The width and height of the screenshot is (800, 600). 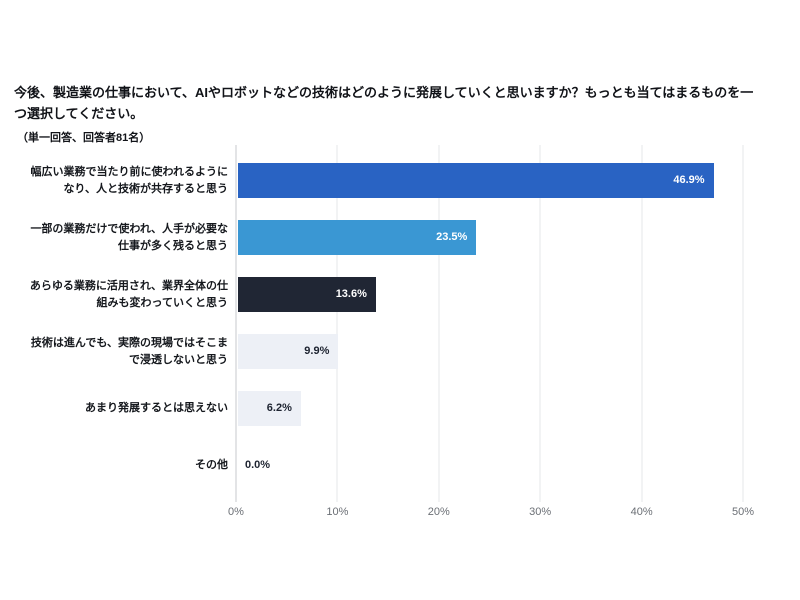 What do you see at coordinates (452, 237) in the screenshot?
I see `value-label: 23.5%` at bounding box center [452, 237].